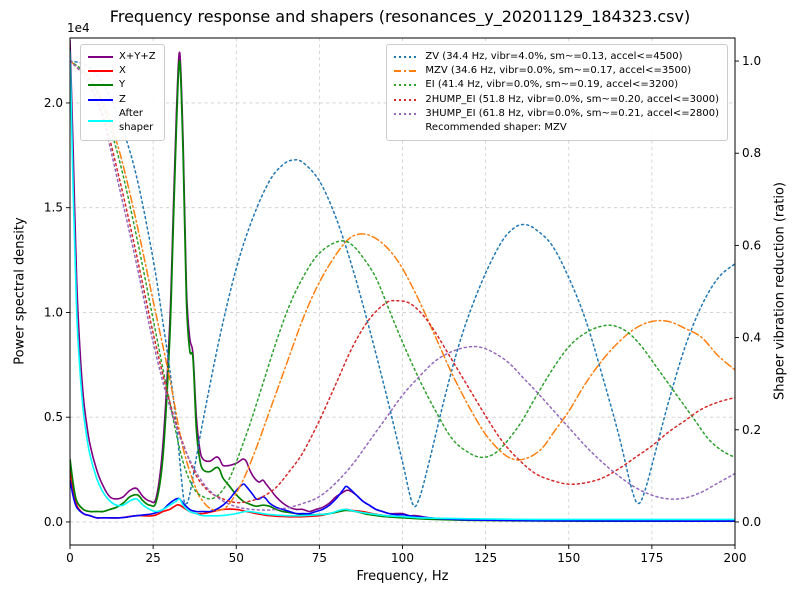 The height and width of the screenshot is (600, 800). Describe the element at coordinates (53, 103) in the screenshot. I see `y-left-tick-label: 2.0` at that location.